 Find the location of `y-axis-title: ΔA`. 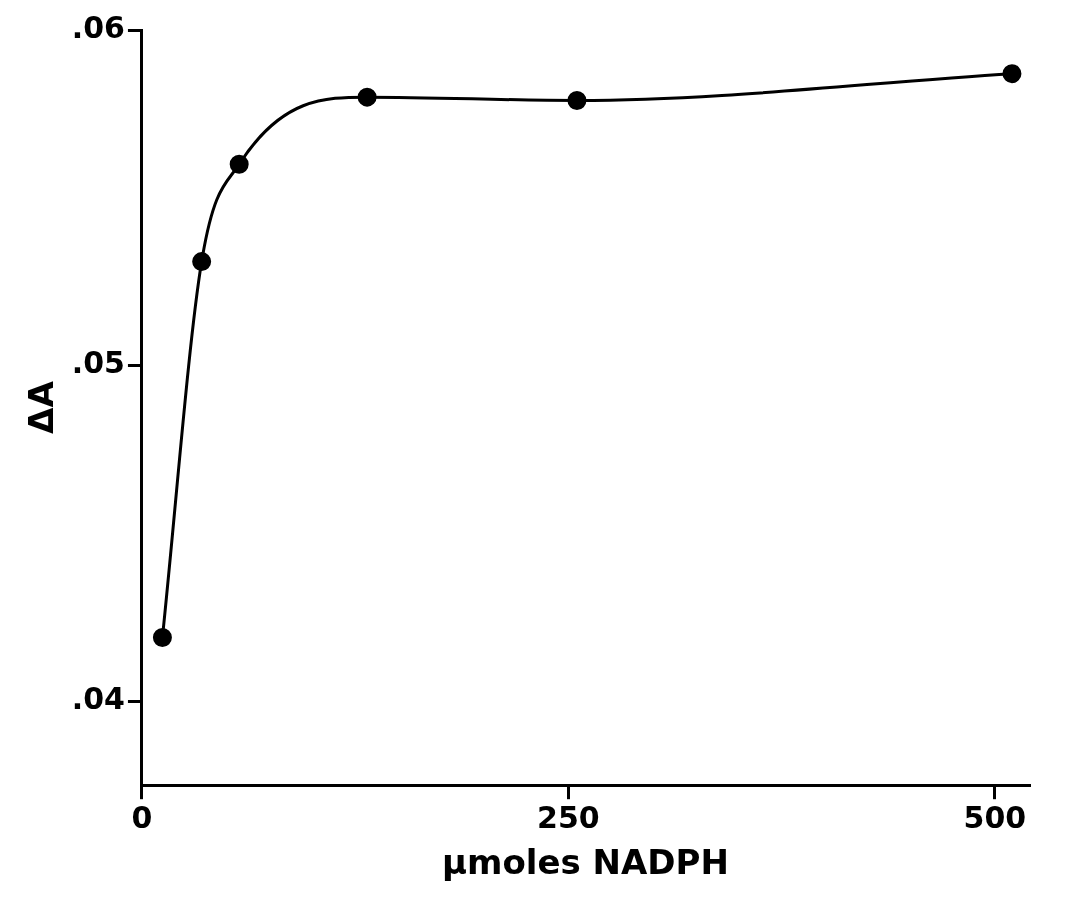

y-axis-title: ΔA is located at coordinates (41, 407).